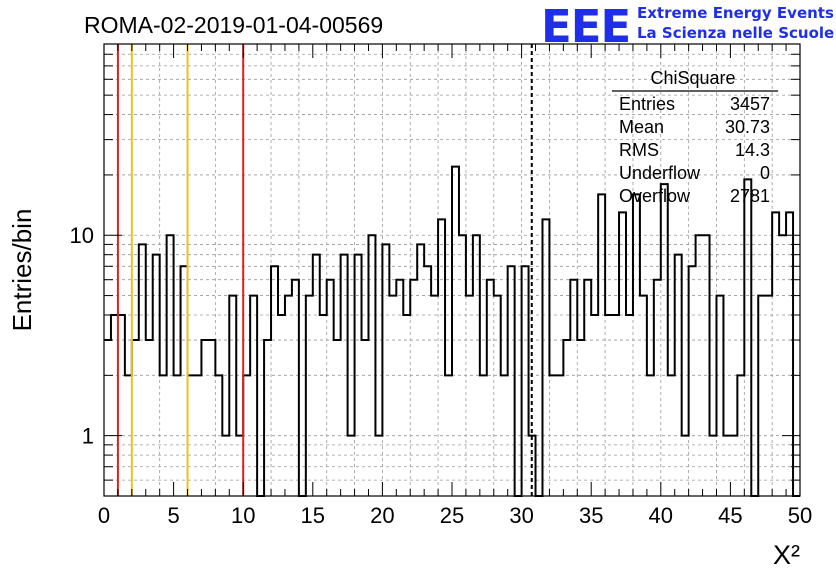 The image size is (836, 572). I want to click on x-tick-label: 40, so click(661, 515).